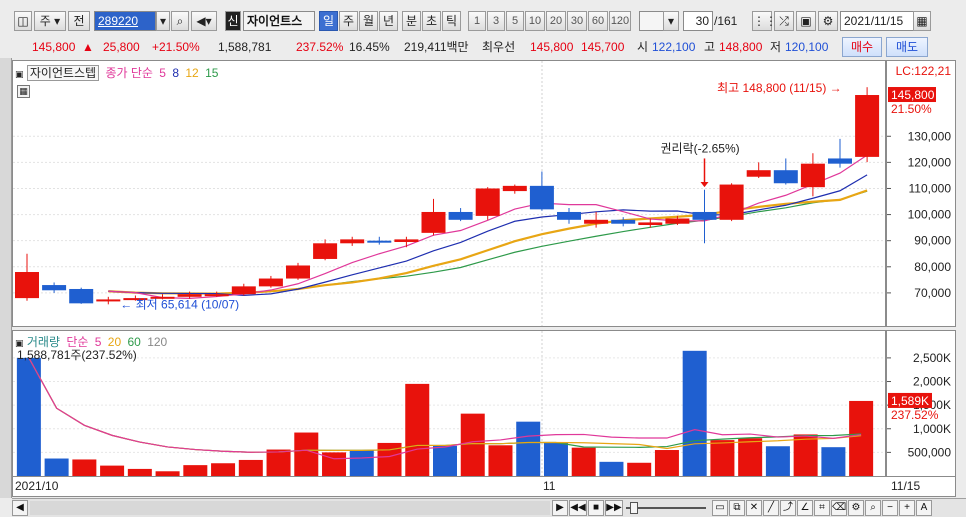  What do you see at coordinates (907, 47) in the screenshot?
I see `sell-button: 매도` at bounding box center [907, 47].